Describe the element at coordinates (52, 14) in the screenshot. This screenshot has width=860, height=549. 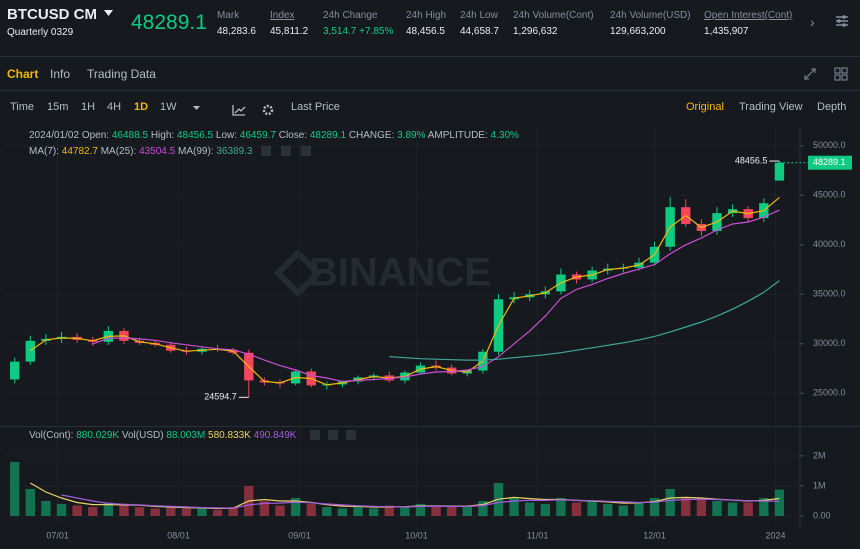
I see `symbol: BTCUSD CM` at that location.